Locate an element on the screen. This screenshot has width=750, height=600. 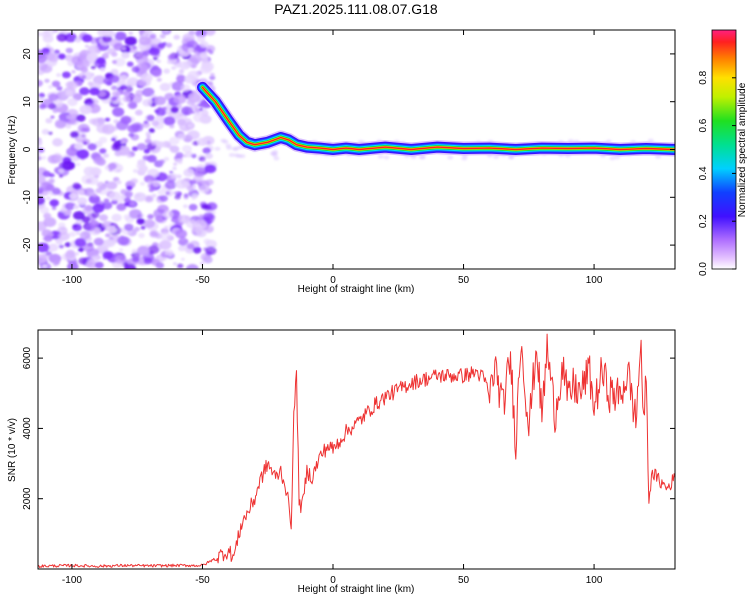
snr-xlabel: Height of straight line (km) is located at coordinates (356, 589).